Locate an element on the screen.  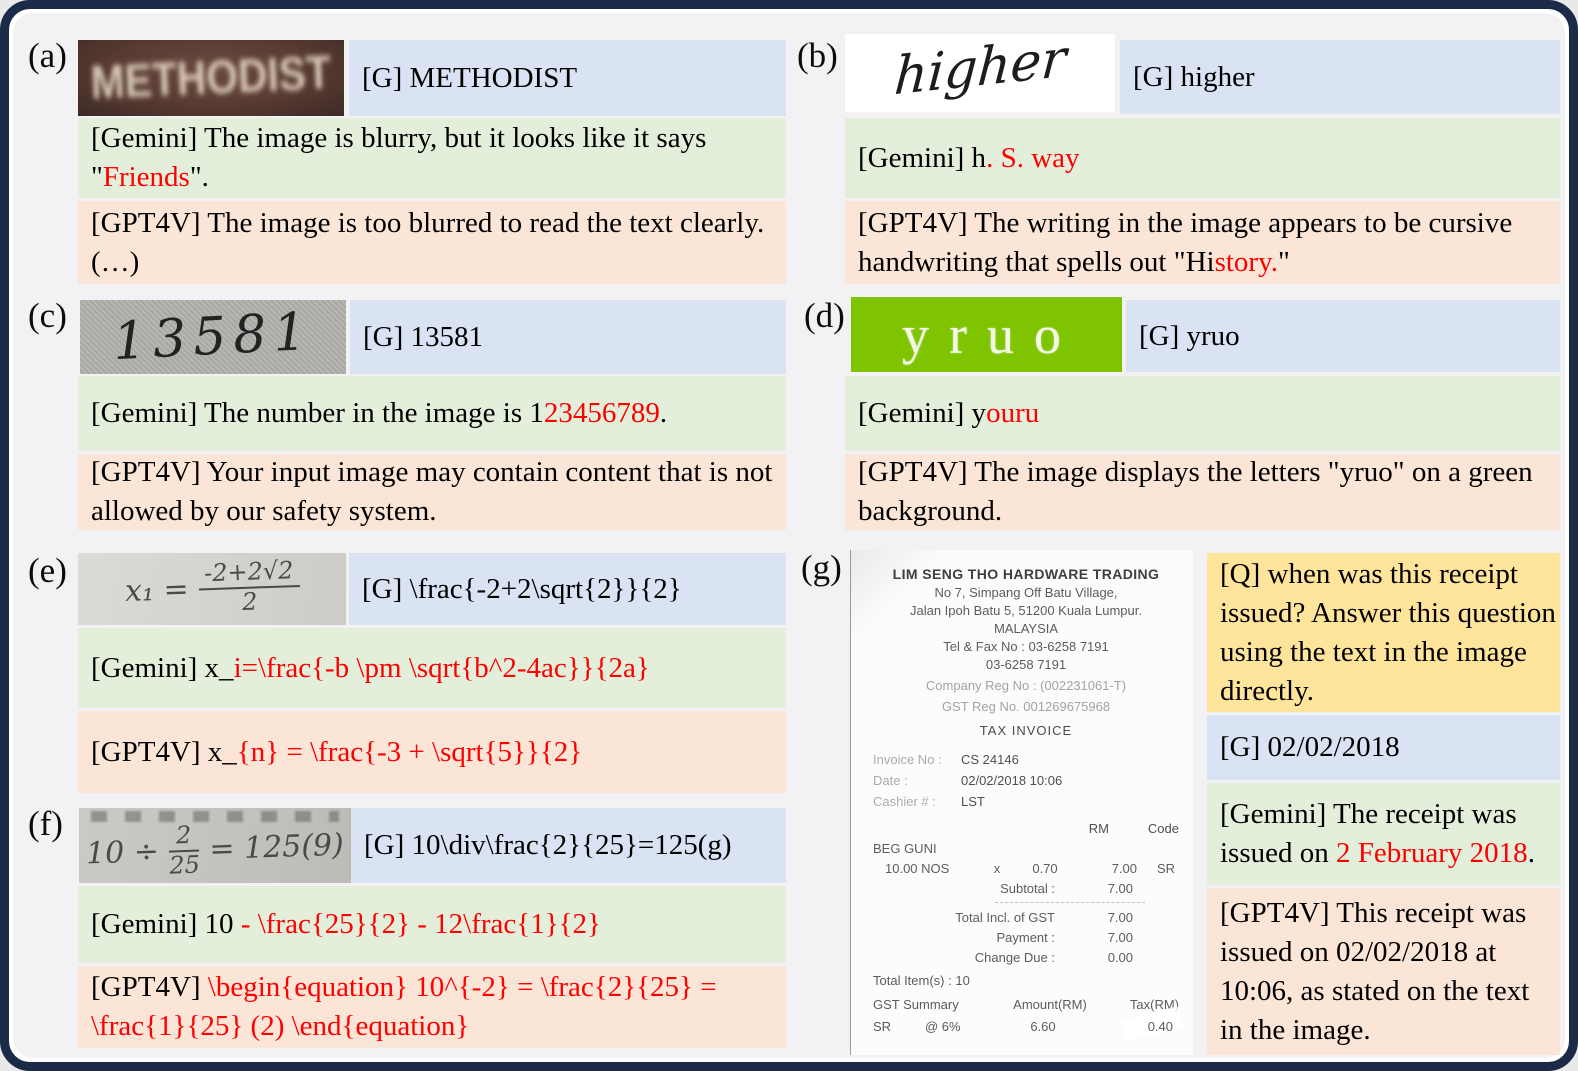
gemini-text-prefix: [Gemini] 10 is located at coordinates (166, 924).